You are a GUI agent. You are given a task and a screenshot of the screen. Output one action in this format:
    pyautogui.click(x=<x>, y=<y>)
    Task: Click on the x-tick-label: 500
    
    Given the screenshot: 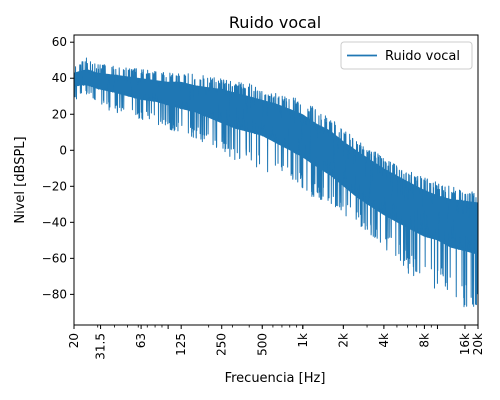 What is the action you would take?
    pyautogui.click(x=262, y=344)
    